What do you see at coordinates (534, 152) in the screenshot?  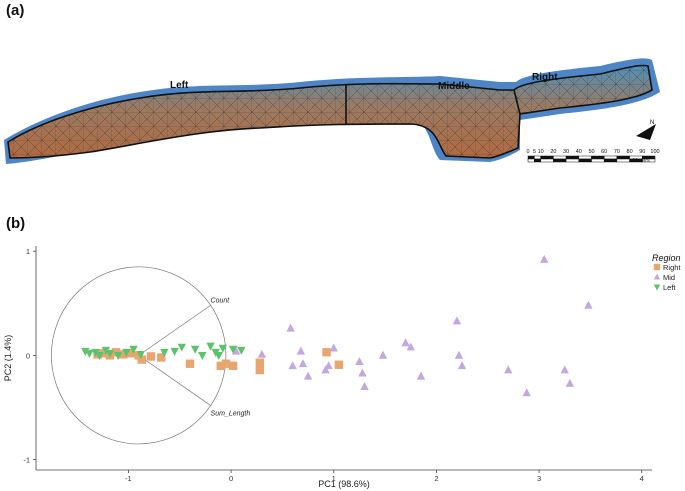 I see `scale-tick-label: 5` at bounding box center [534, 152].